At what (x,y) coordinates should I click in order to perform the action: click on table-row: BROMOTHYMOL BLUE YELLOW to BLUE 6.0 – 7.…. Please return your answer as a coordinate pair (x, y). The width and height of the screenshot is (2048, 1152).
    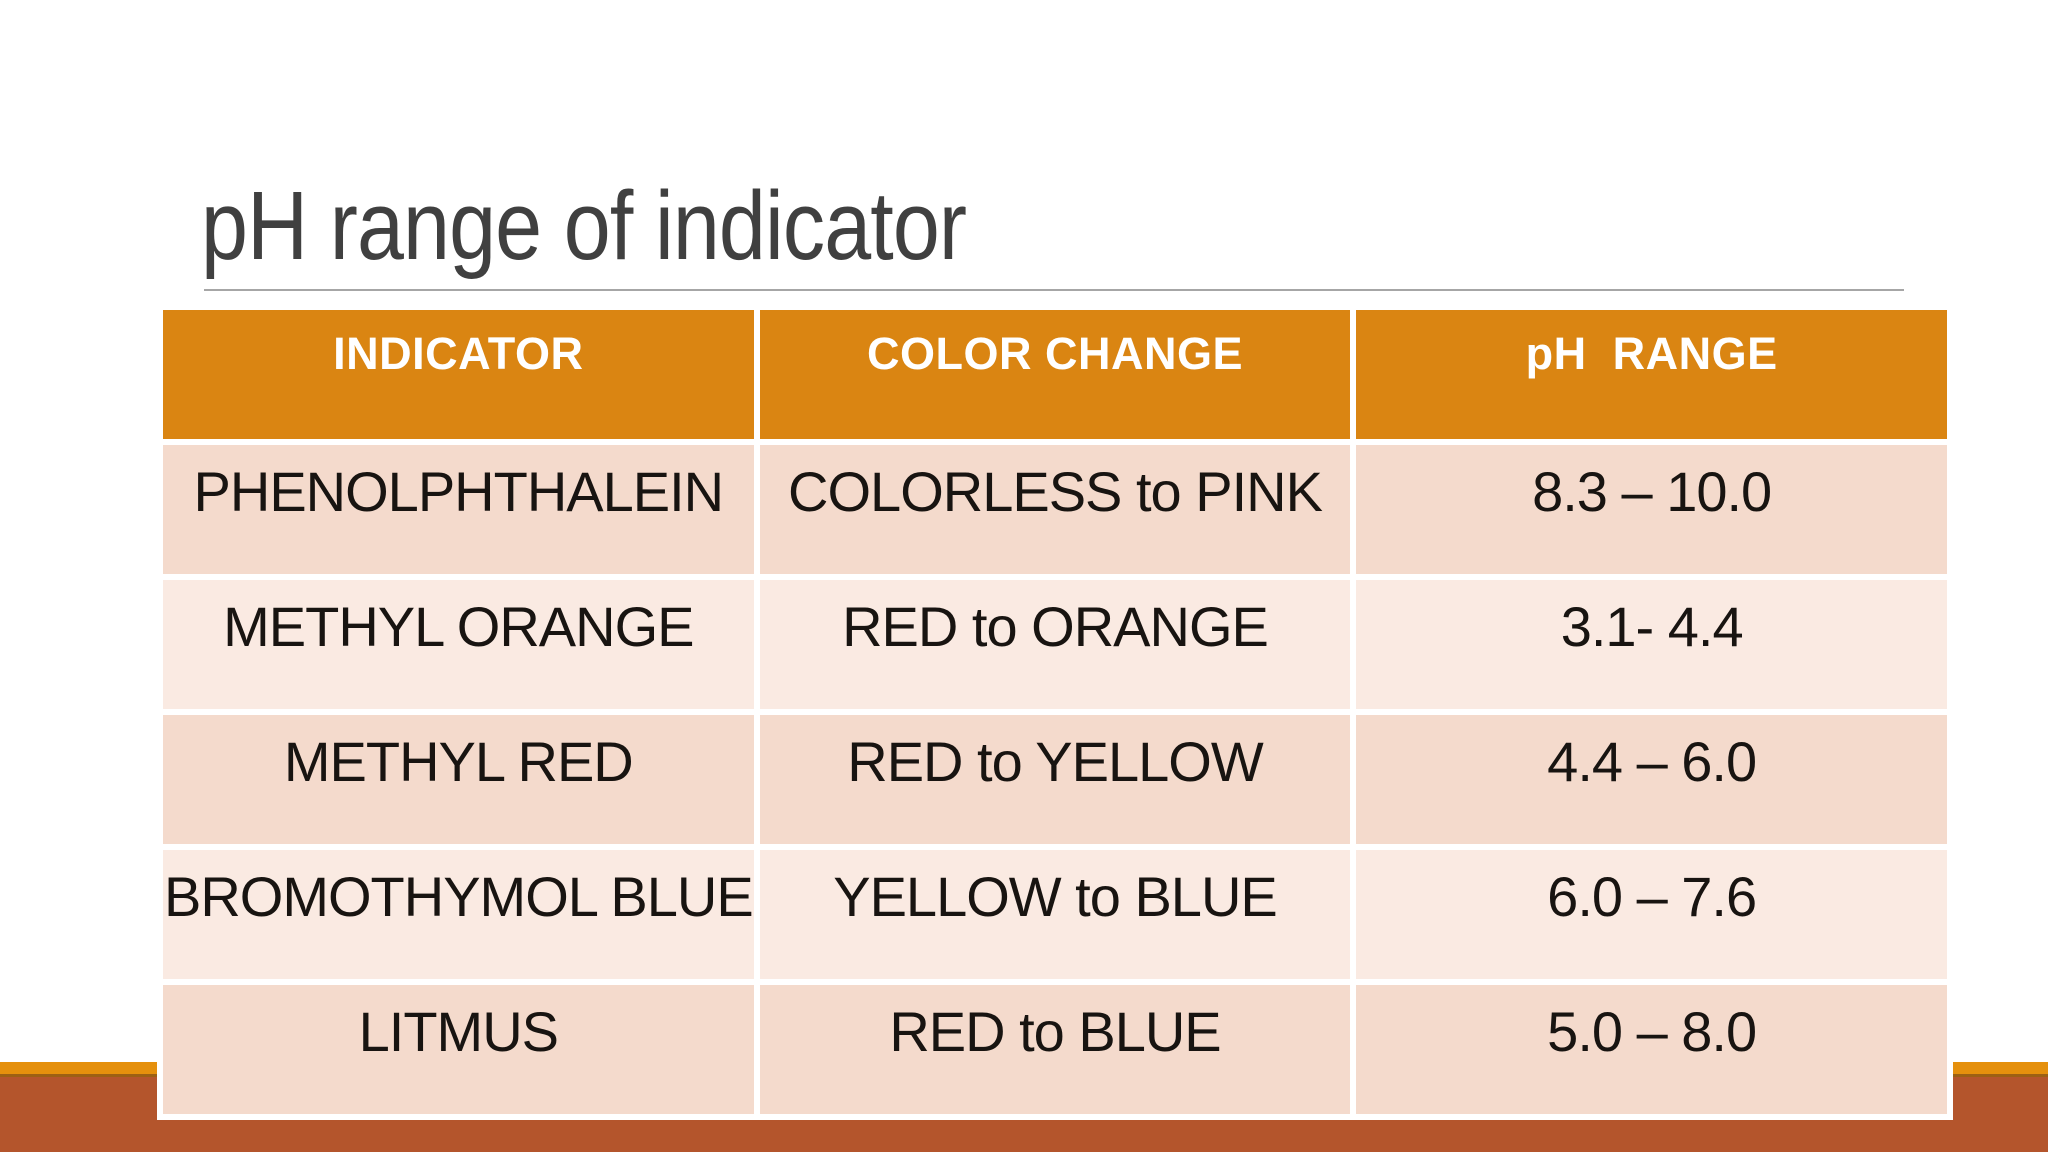
    Looking at the image, I should click on (1055, 914).